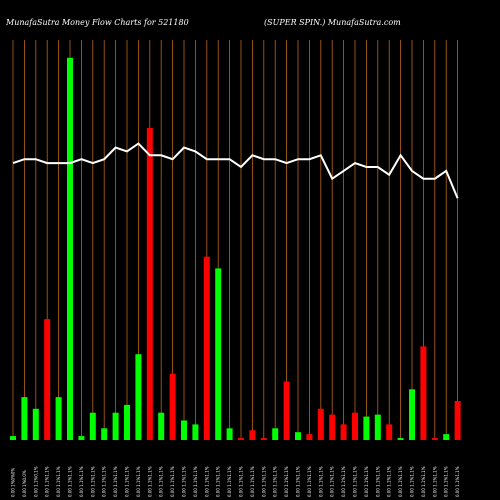  Describe the element at coordinates (332, 22) in the screenshot. I see `chart-title-right: (SUPER SPIN.) MunafaSutra.com` at that location.